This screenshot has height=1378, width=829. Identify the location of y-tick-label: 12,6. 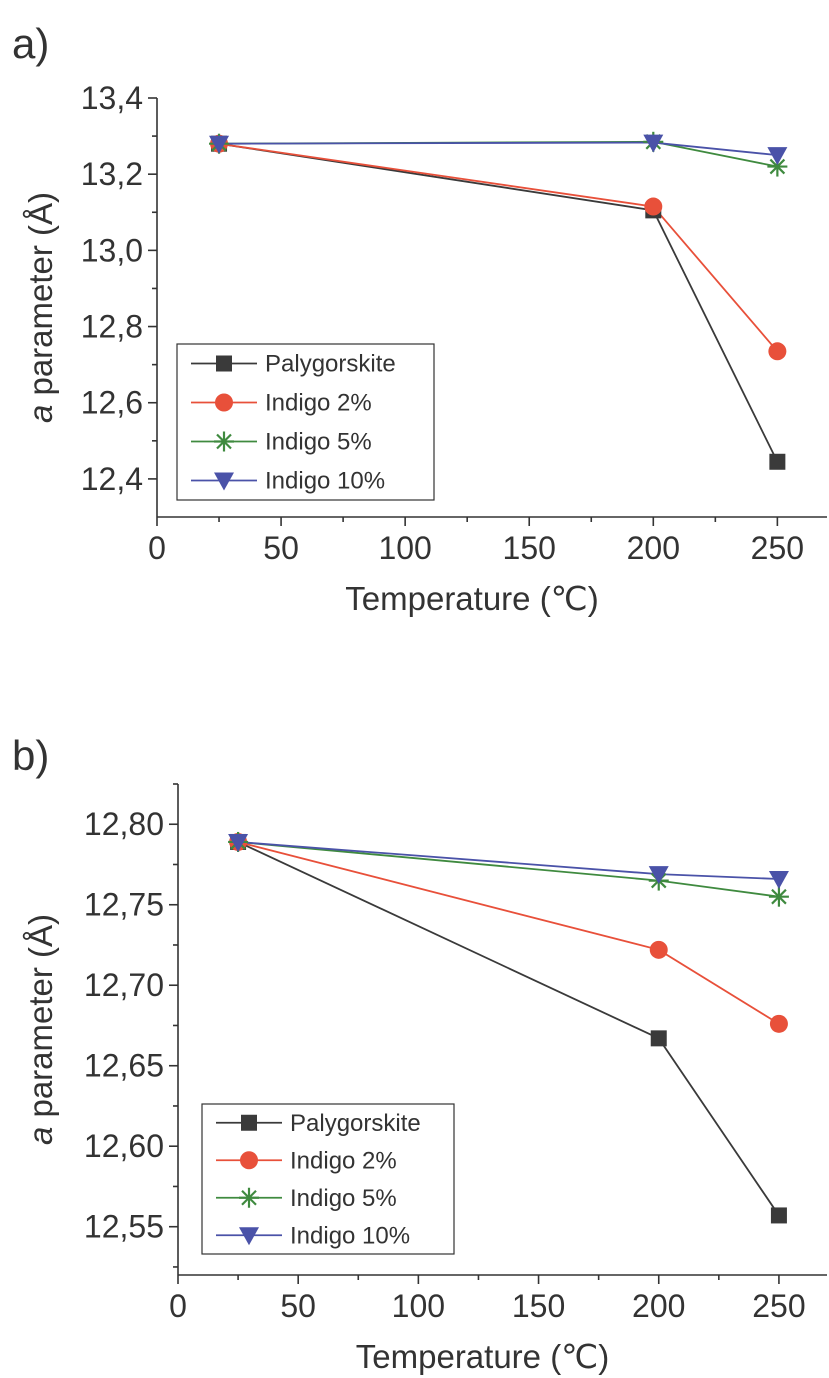
(112, 403).